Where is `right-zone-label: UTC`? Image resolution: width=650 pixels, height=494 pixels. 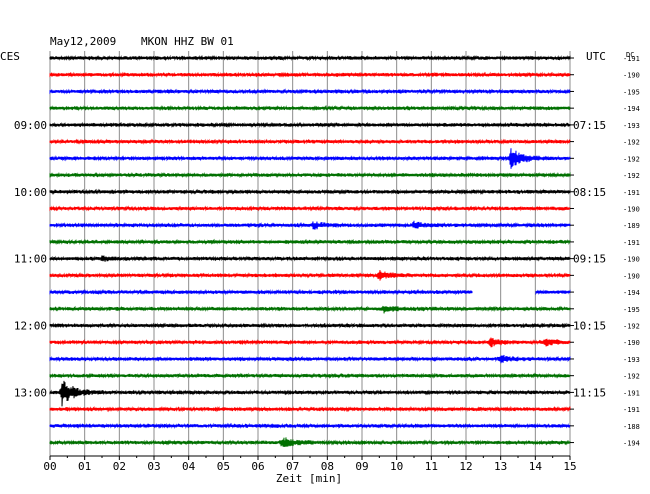
right-zone-label: UTC is located at coordinates (596, 56).